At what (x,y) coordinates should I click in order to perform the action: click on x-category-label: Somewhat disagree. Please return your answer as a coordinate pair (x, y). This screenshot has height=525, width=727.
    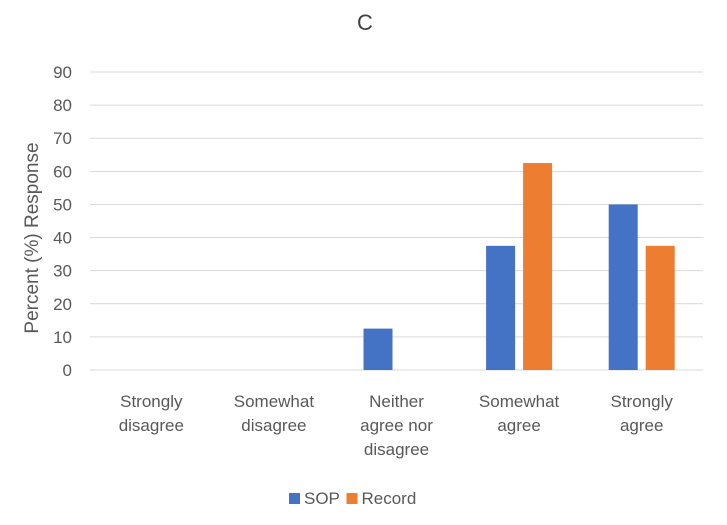
    Looking at the image, I should click on (274, 413).